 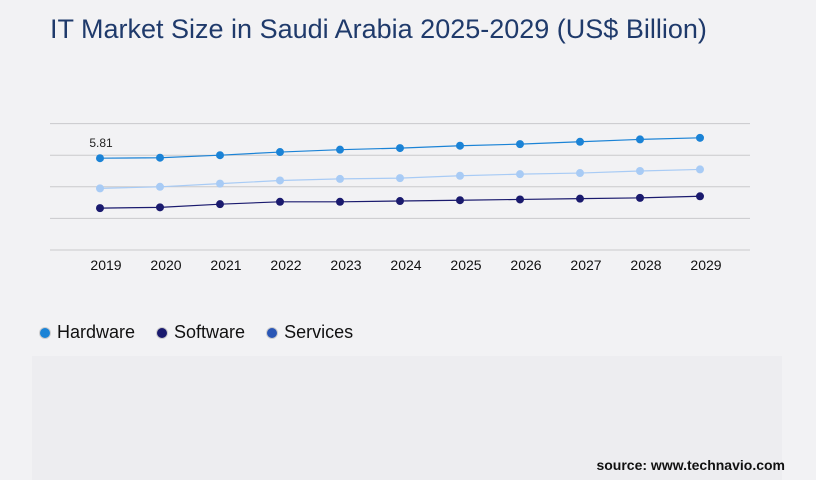 I want to click on x-tick-label: 2024, so click(x=405, y=265).